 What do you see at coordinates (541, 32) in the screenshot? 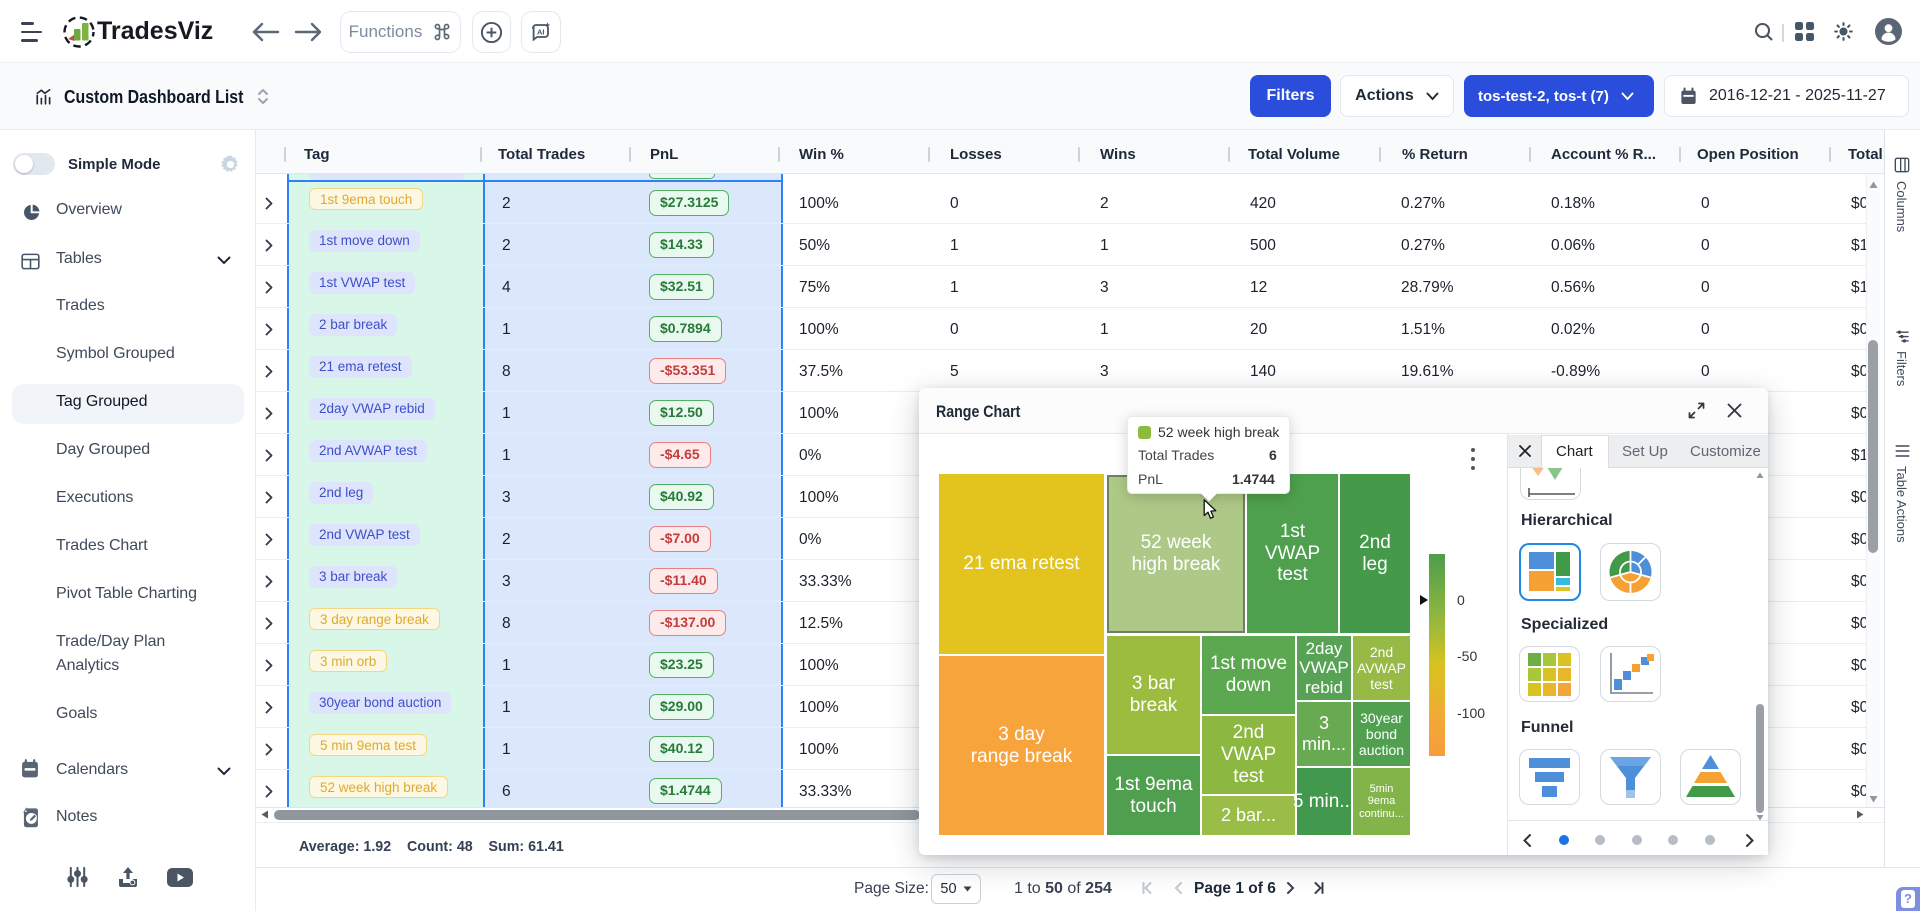
I see `svg-text: AI` at bounding box center [541, 32].